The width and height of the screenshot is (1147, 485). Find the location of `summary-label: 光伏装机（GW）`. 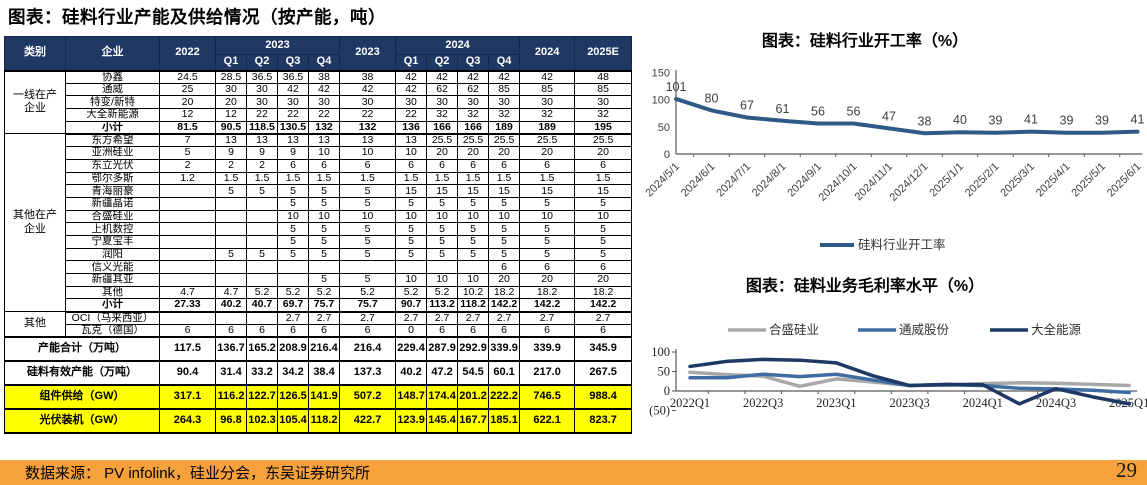

summary-label: 光伏装机（GW） is located at coordinates (82, 420).